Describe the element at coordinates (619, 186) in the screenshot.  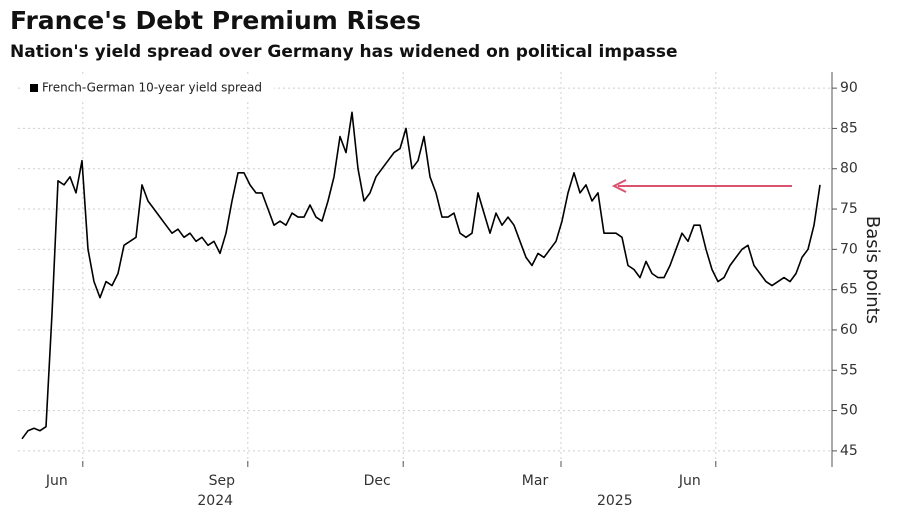
I see `annotation-arrowhead` at that location.